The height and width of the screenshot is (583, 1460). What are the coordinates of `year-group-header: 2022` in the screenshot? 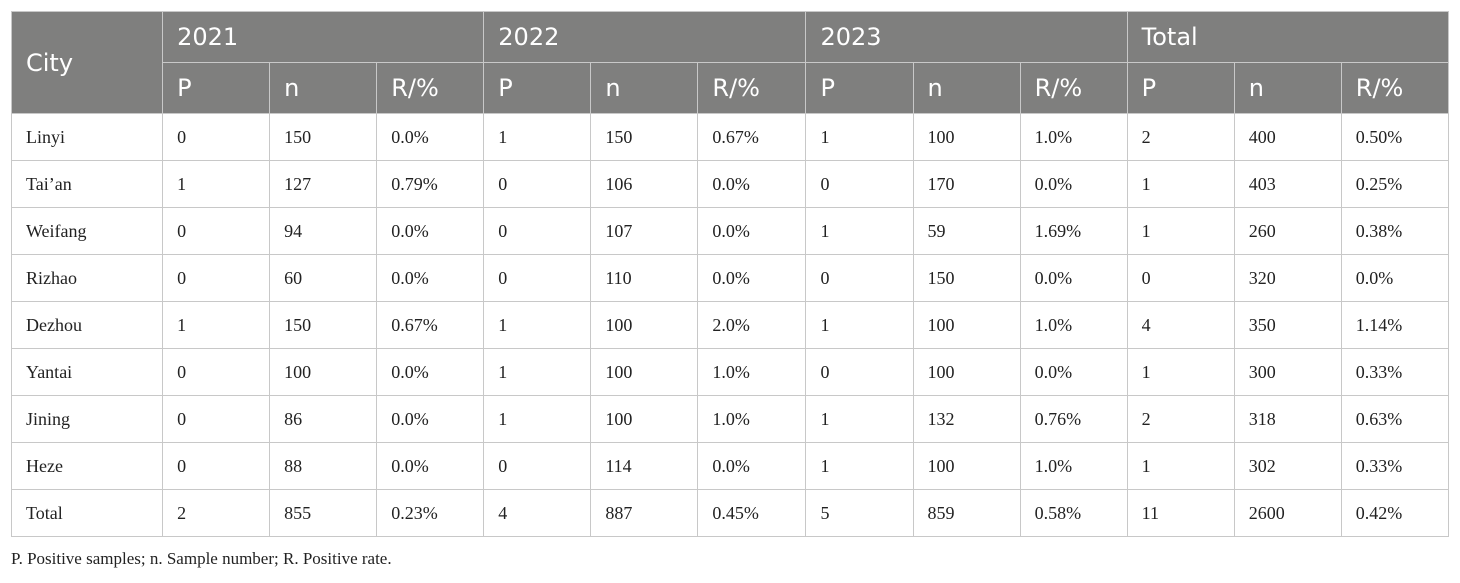 It's located at (645, 37).